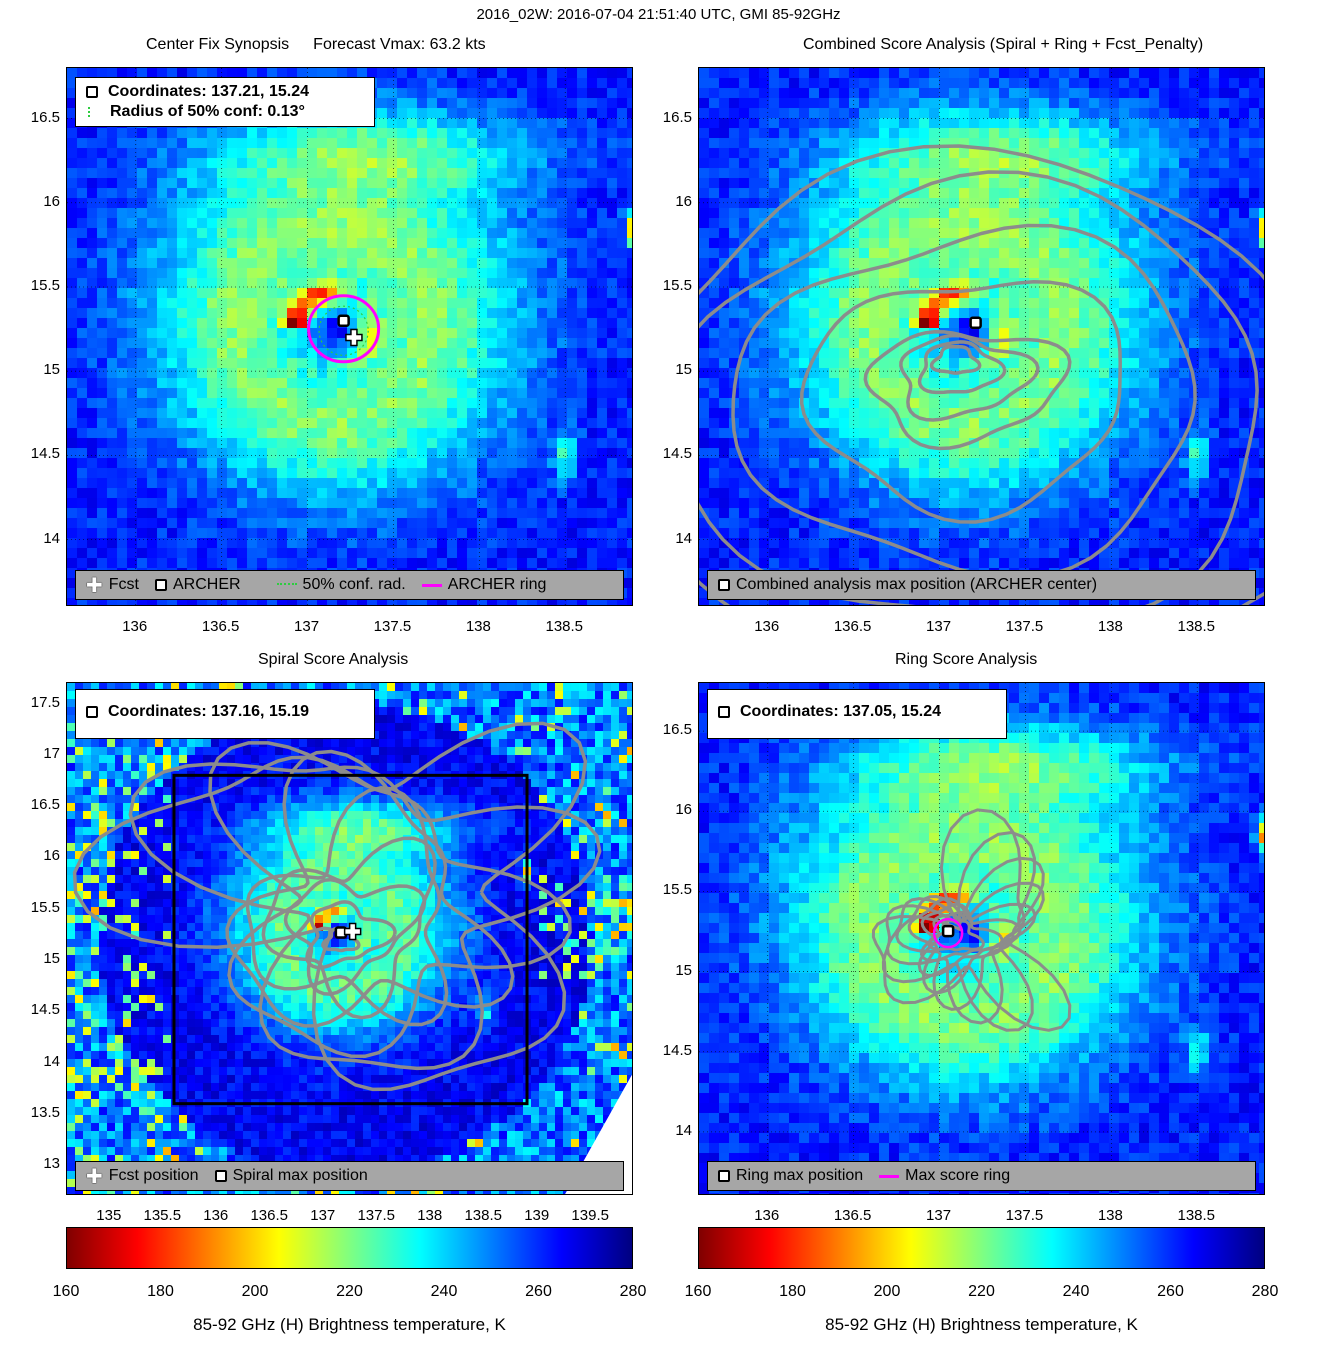 The width and height of the screenshot is (1317, 1350). Describe the element at coordinates (966, 659) in the screenshot. I see `ring-title: Ring Score Analysis` at that location.